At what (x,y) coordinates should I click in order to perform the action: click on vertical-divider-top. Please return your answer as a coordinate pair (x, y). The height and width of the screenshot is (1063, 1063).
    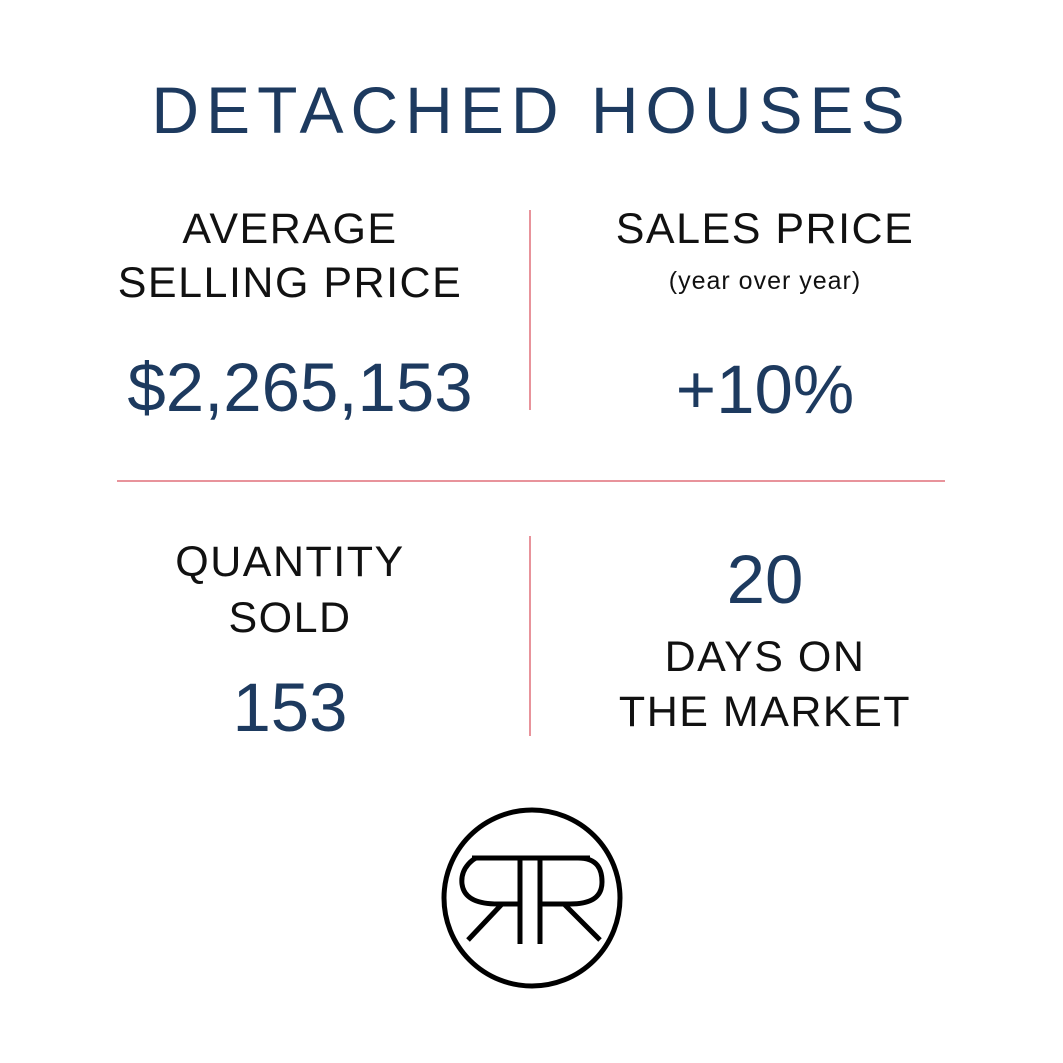
    Looking at the image, I should click on (530, 310).